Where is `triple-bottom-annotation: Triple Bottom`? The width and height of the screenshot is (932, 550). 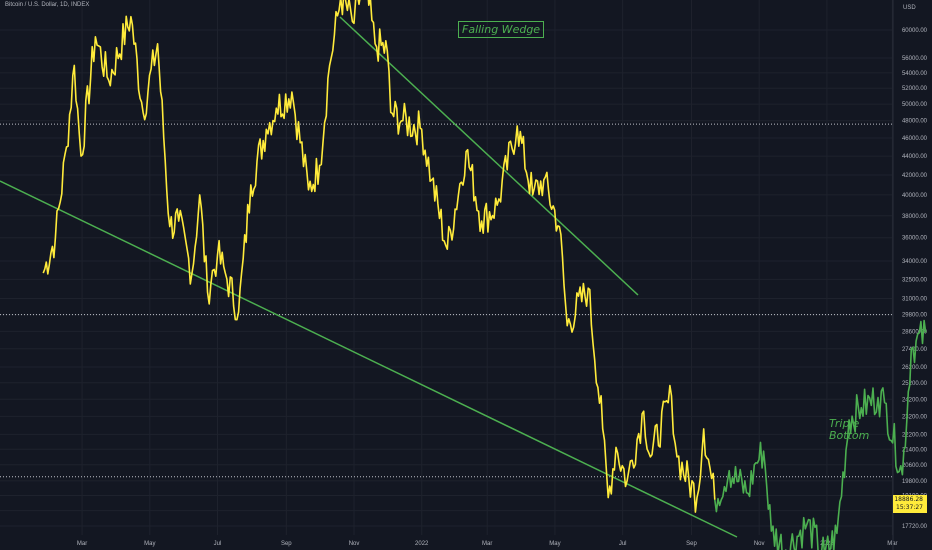
triple-bottom-annotation: Triple Bottom is located at coordinates (849, 429).